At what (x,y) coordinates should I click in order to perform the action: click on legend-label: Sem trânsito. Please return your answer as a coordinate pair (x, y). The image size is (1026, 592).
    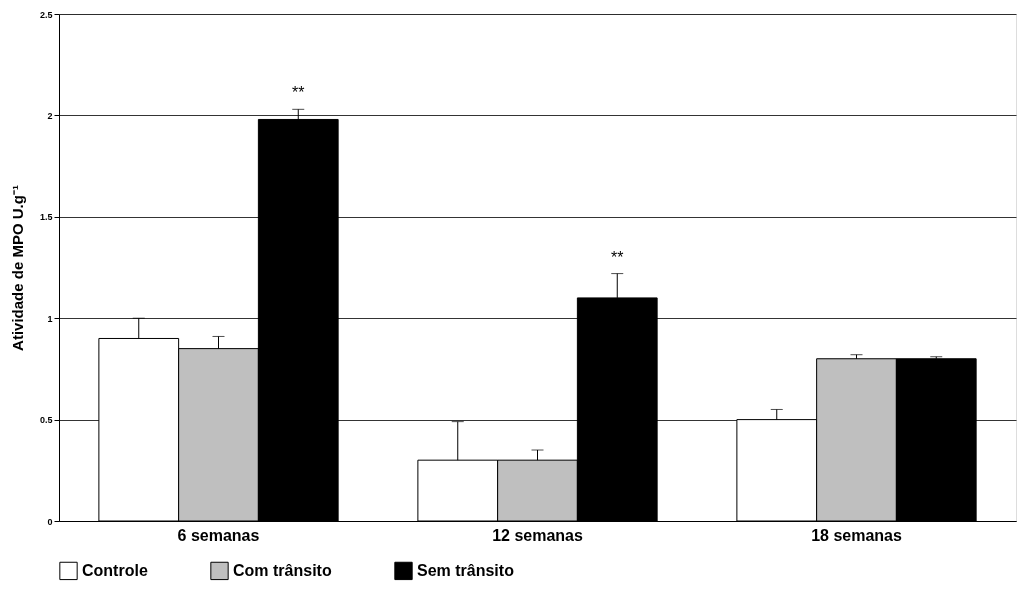
    Looking at the image, I should click on (466, 570).